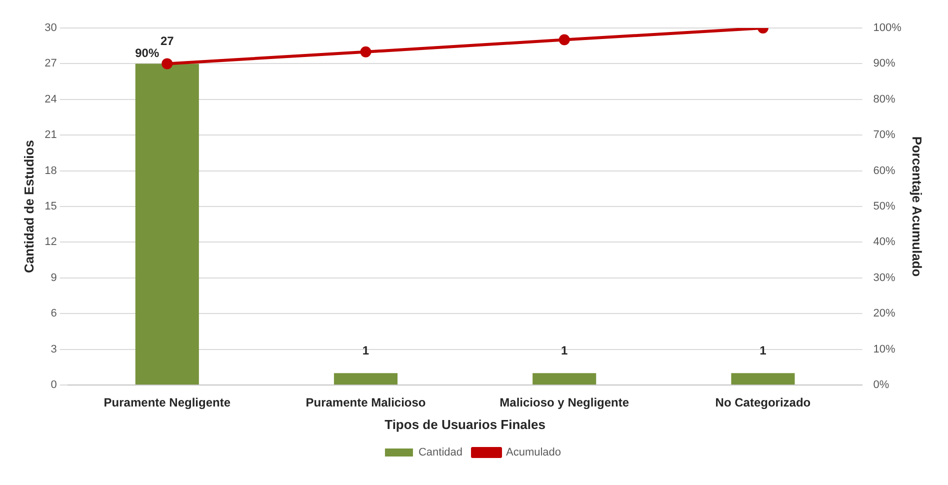 The image size is (948, 485). Describe the element at coordinates (884, 64) in the screenshot. I see `y2-tick-label: 90%` at that location.